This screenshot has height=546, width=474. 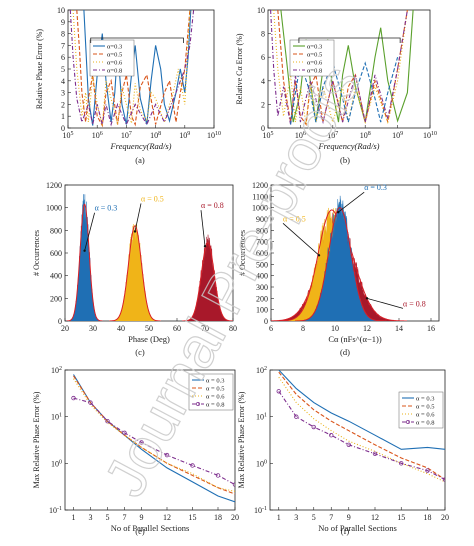 I want to click on legend: α = 0.3α = 0.5α = 0.6α = 0.8, so click(x=421, y=410).